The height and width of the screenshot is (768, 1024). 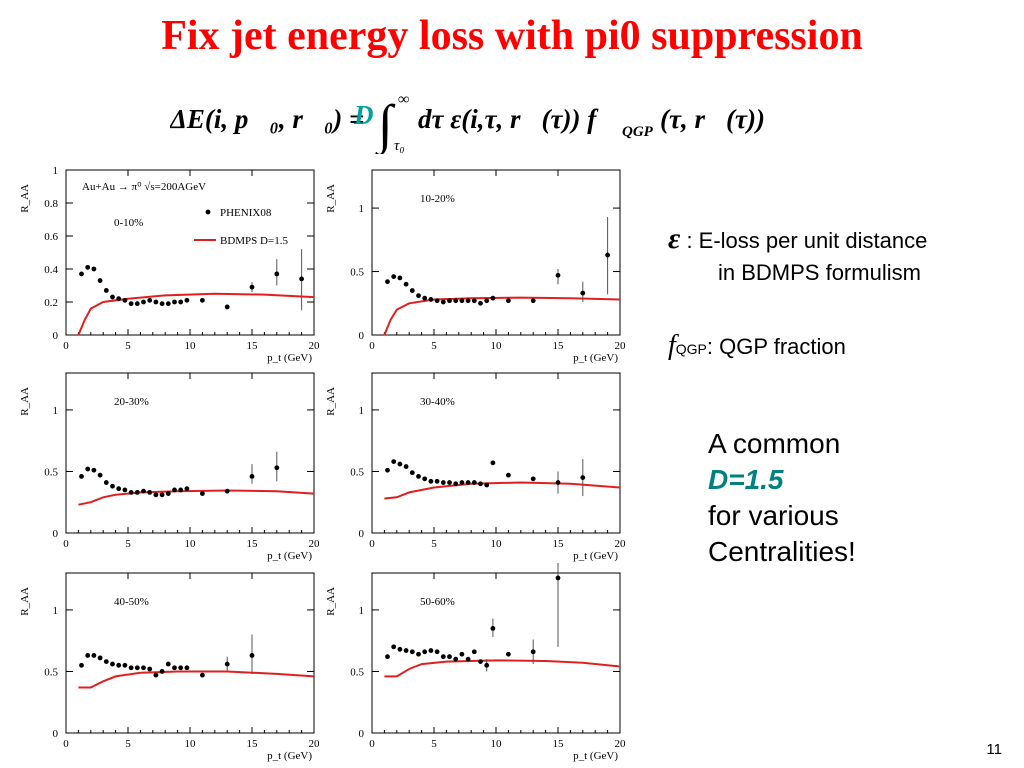 What do you see at coordinates (437, 199) in the screenshot?
I see `panel-label: 10-20%` at bounding box center [437, 199].